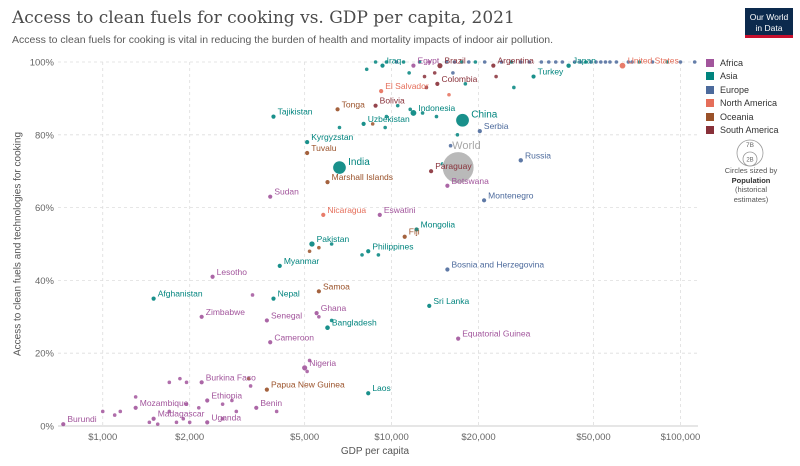  Describe the element at coordinates (413, 113) in the screenshot. I see `data-point-indonesia` at that location.